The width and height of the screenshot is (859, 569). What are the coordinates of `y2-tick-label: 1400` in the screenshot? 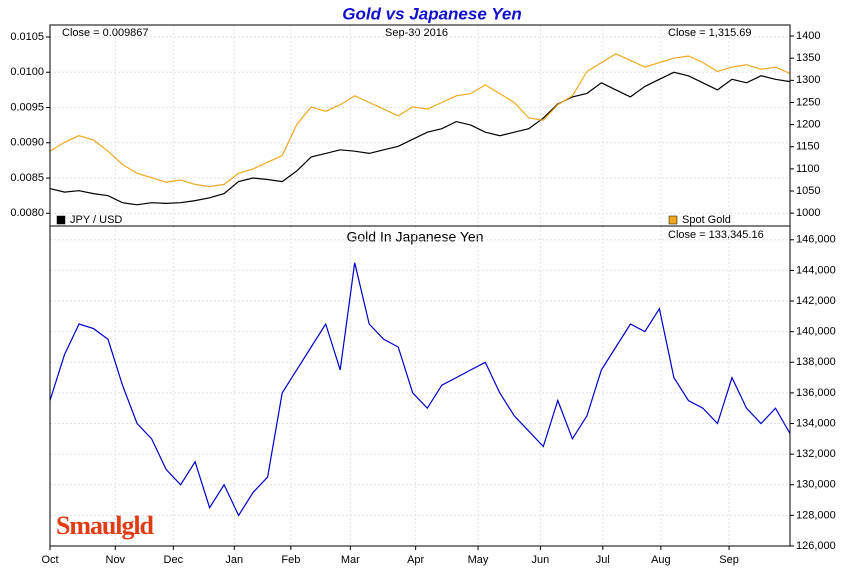 It's located at (808, 36).